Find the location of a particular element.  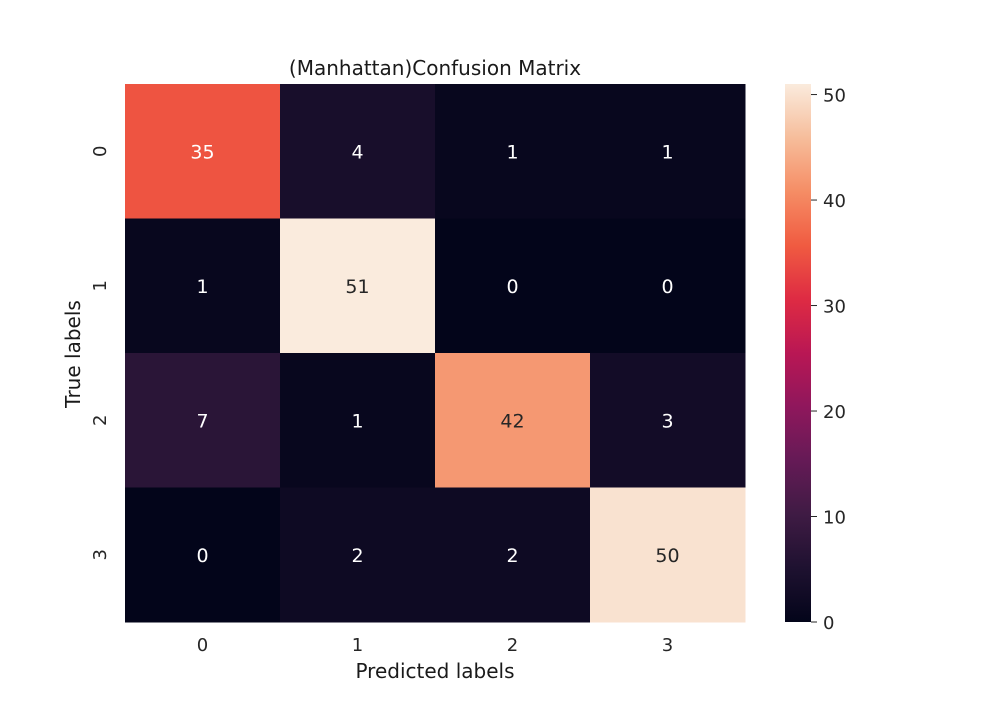

colorbar-tick-label-3: 30 is located at coordinates (834, 307).